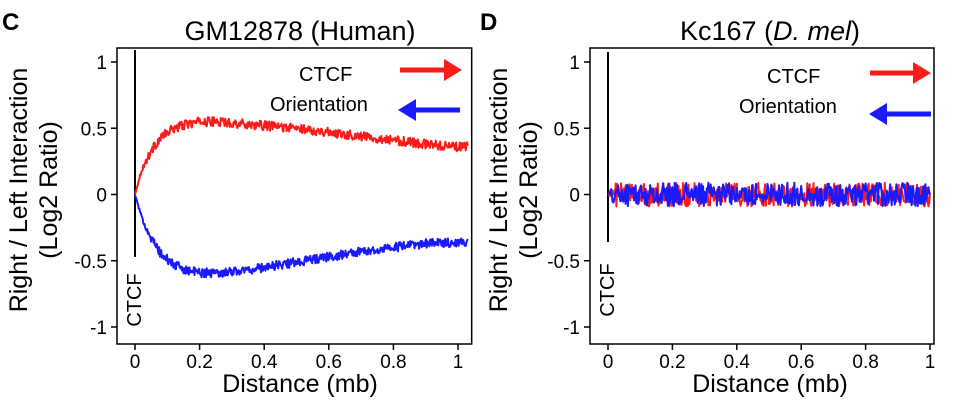 The image size is (960, 413). I want to click on panel-c-ytick-label: -1, so click(98, 328).